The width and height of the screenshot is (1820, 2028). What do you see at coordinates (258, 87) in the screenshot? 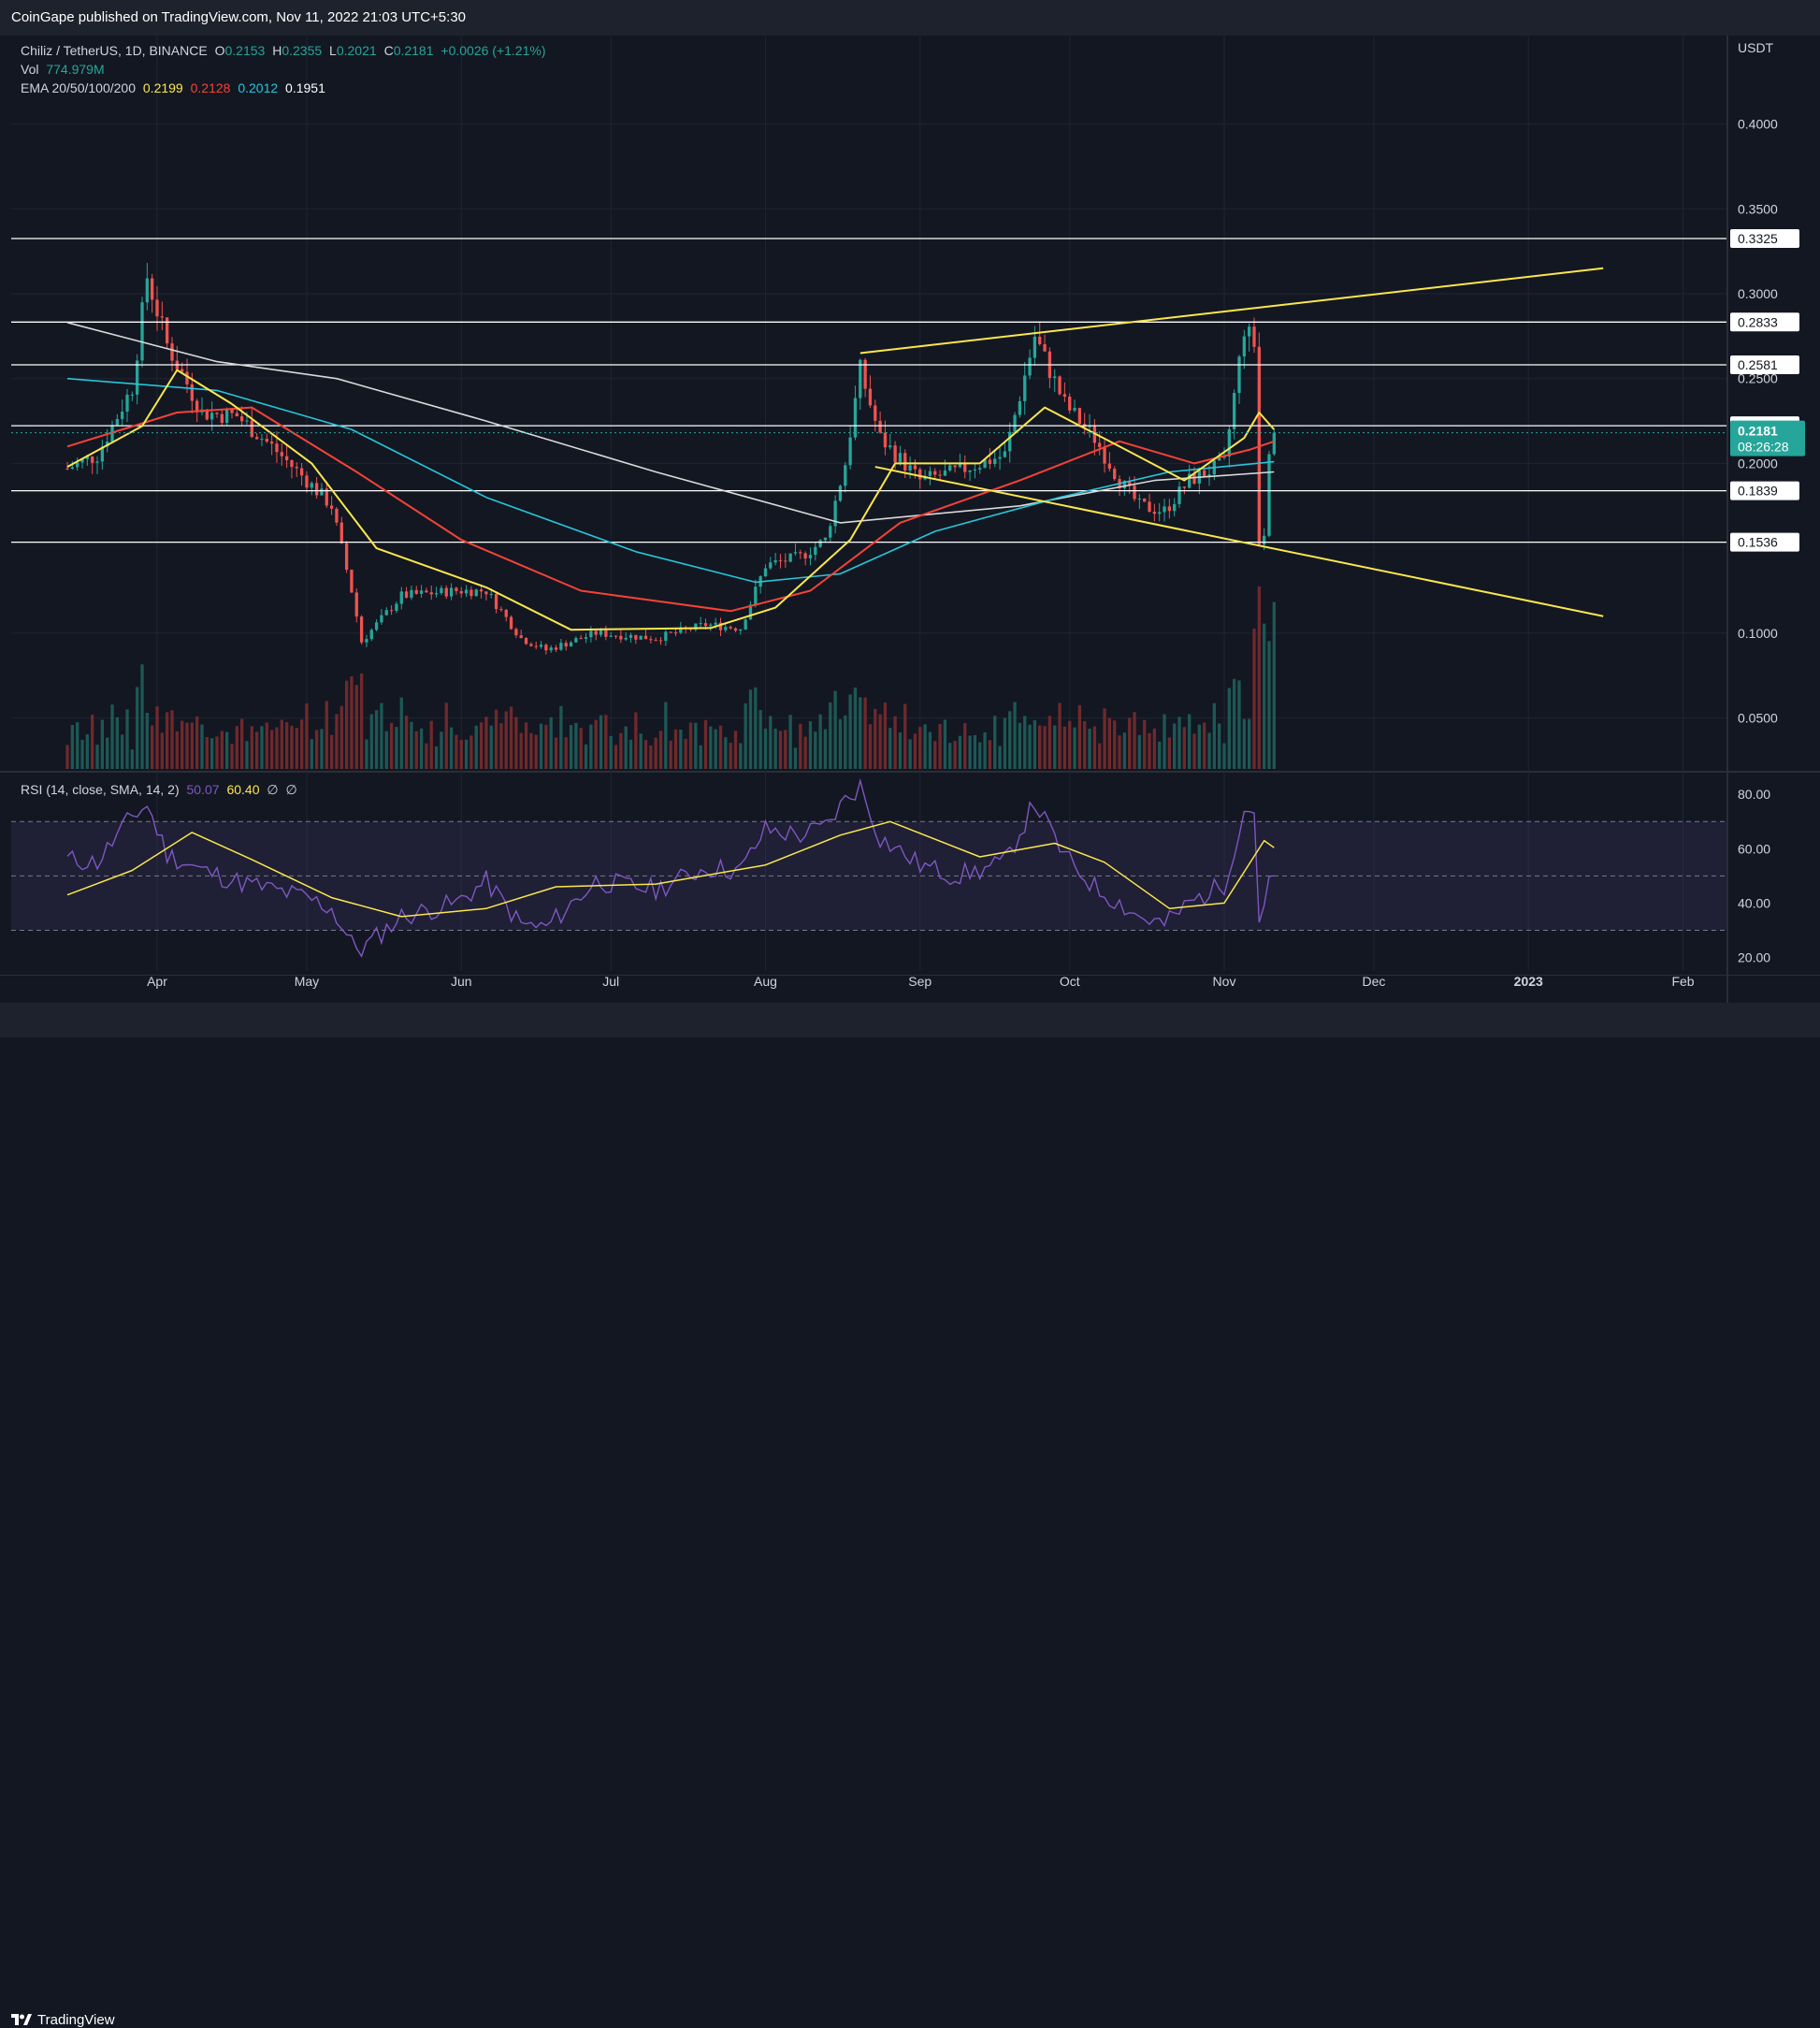
I see `ema100-value: 0.2012` at bounding box center [258, 87].